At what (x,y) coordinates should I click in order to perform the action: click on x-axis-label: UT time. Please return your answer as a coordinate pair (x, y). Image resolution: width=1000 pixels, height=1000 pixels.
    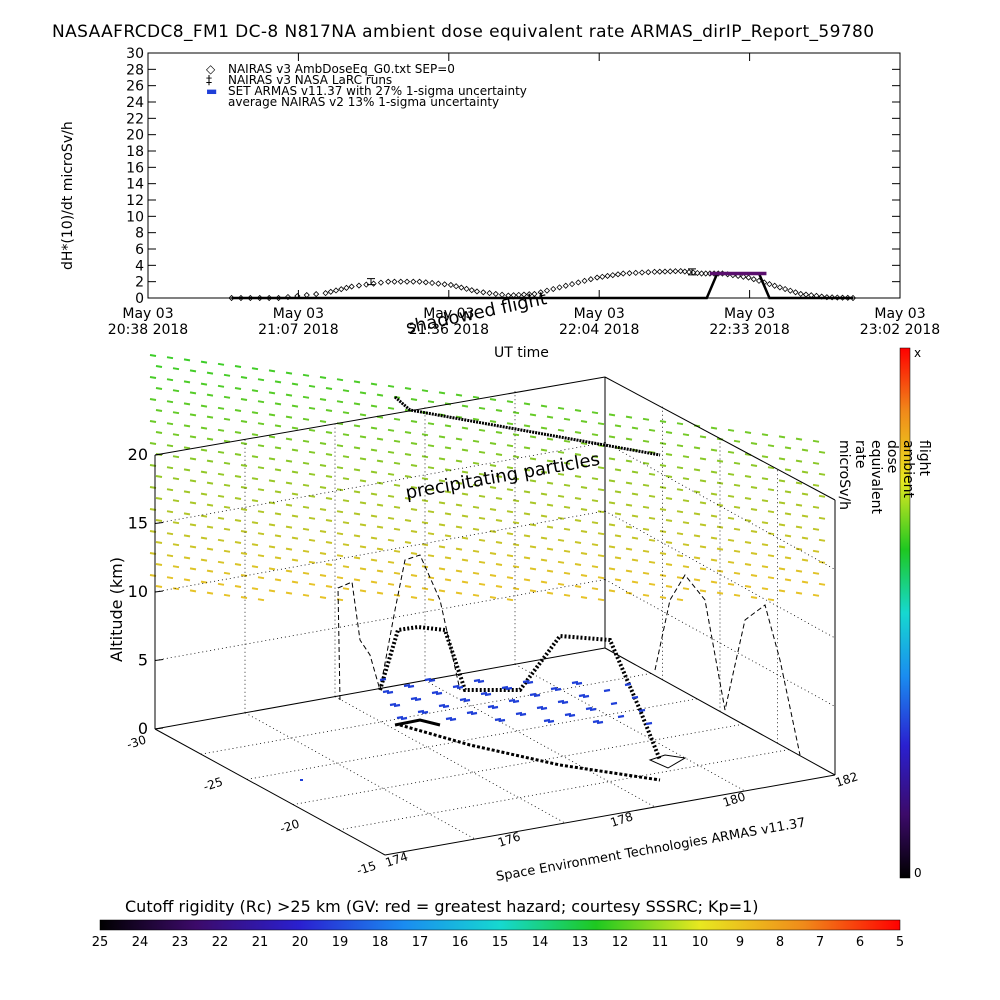
    Looking at the image, I should click on (521, 353).